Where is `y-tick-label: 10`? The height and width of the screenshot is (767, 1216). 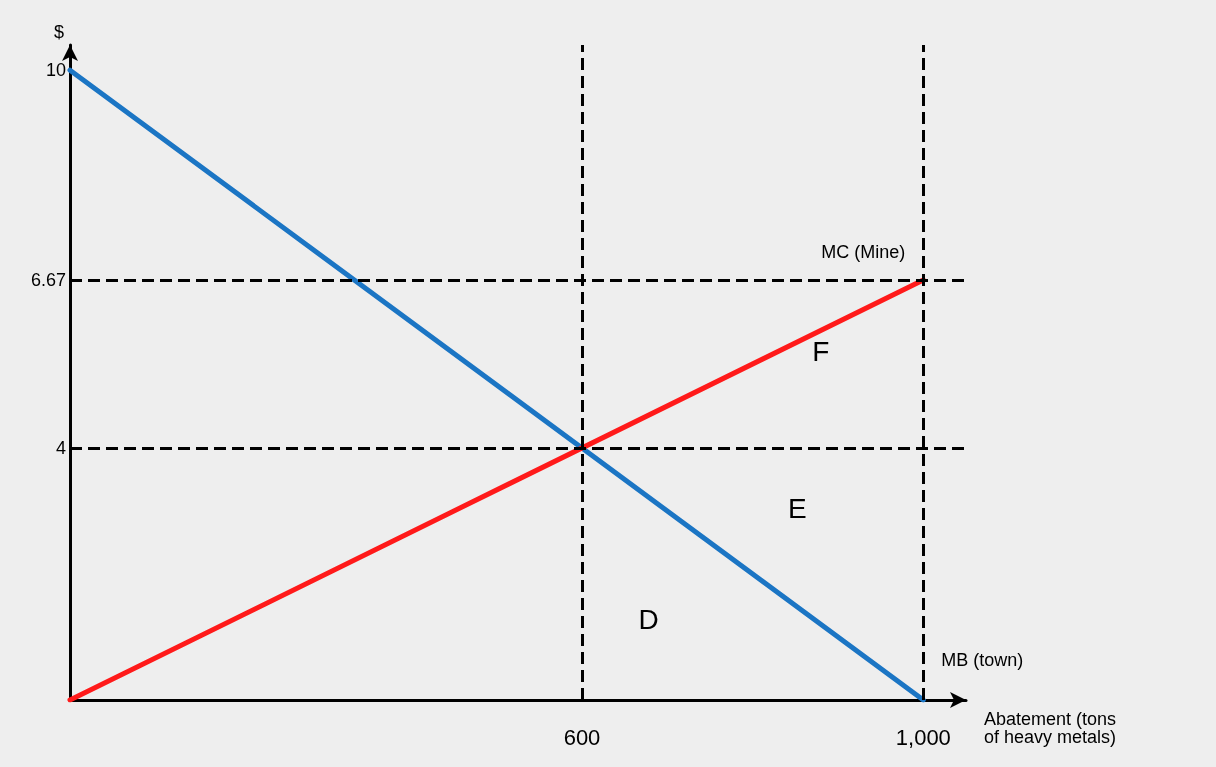
y-tick-label: 10 is located at coordinates (55, 70).